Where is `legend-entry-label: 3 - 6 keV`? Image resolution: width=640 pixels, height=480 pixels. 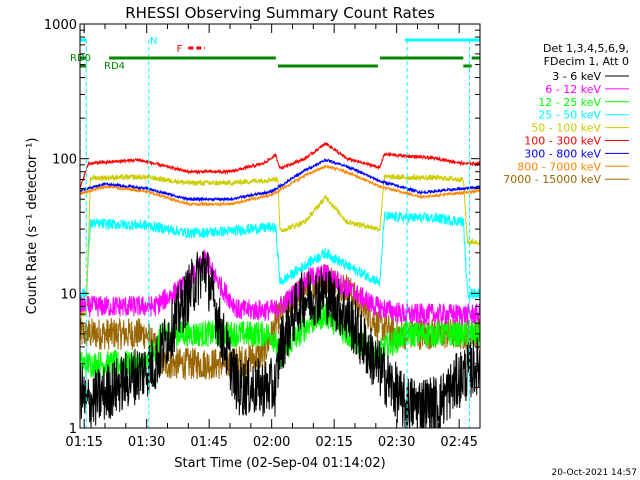 legend-entry-label: 3 - 6 keV is located at coordinates (576, 76).